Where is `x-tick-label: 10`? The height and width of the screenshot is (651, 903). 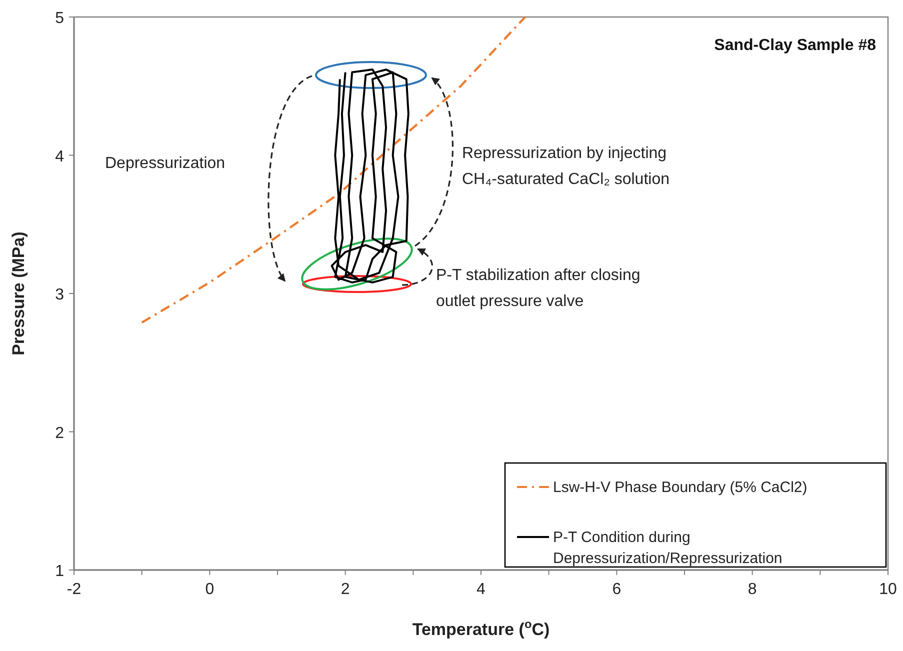
x-tick-label: 10 is located at coordinates (888, 589).